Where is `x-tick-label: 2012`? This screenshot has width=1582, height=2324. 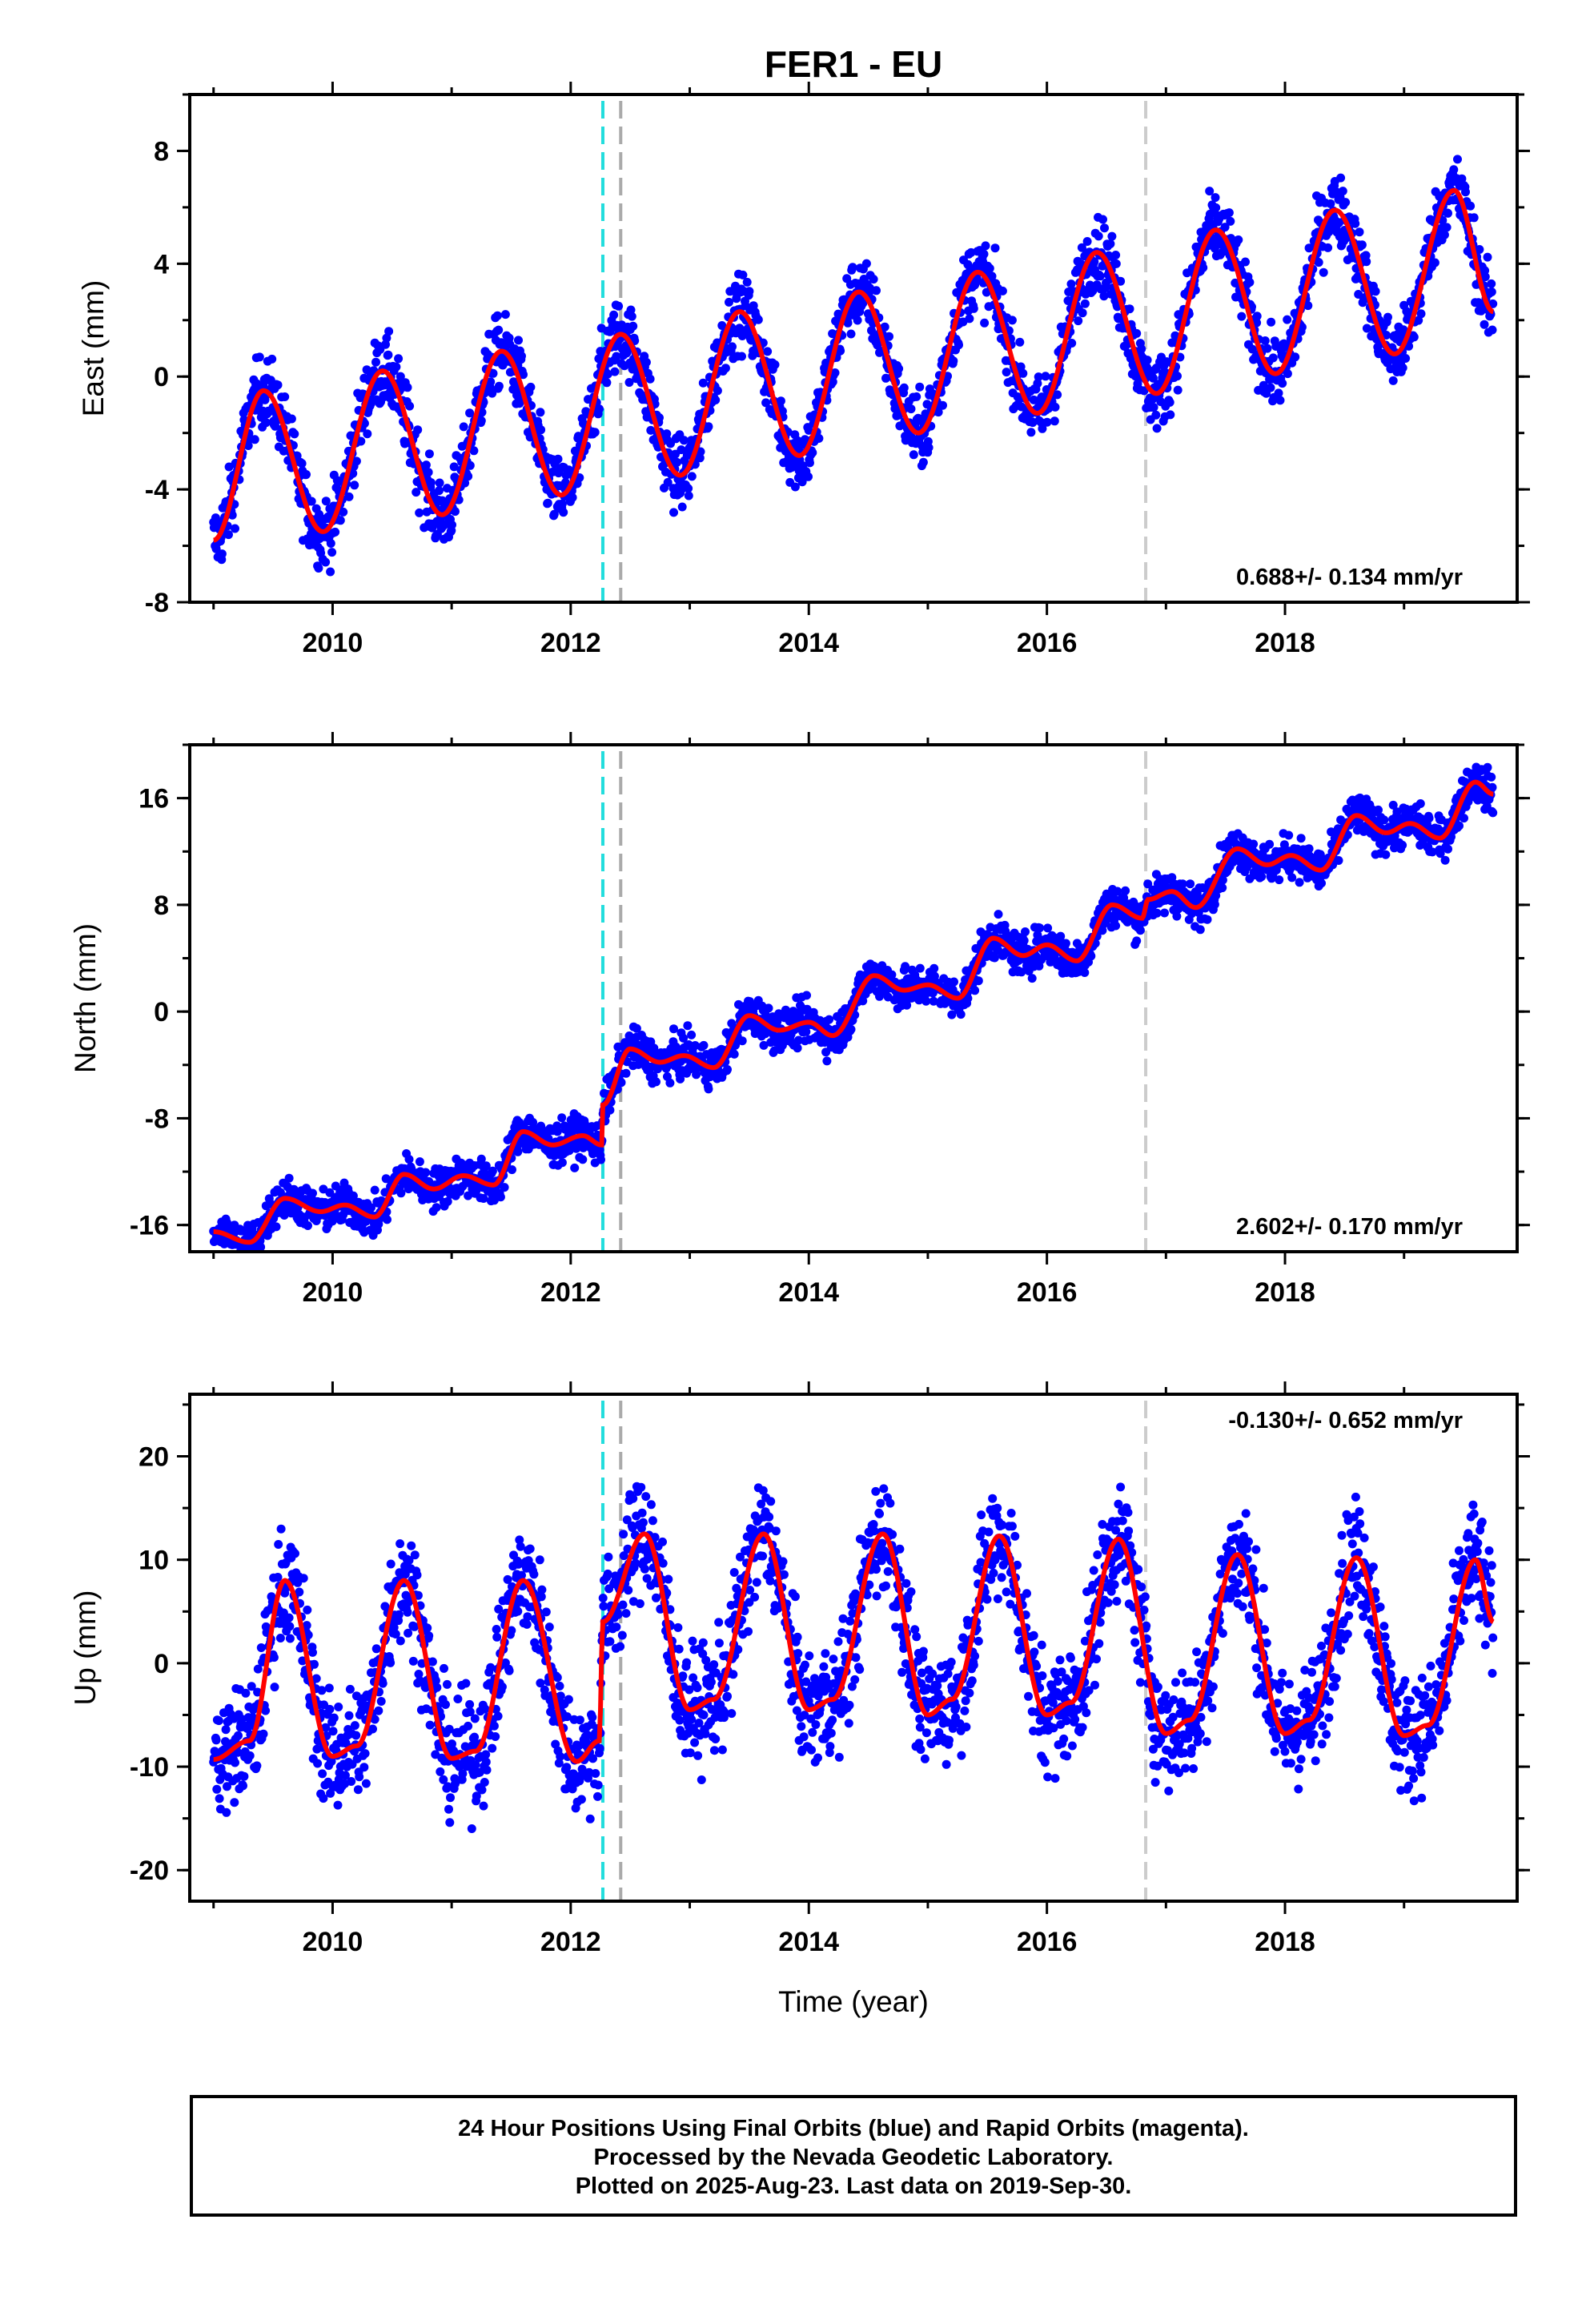
x-tick-label: 2012 is located at coordinates (570, 1292).